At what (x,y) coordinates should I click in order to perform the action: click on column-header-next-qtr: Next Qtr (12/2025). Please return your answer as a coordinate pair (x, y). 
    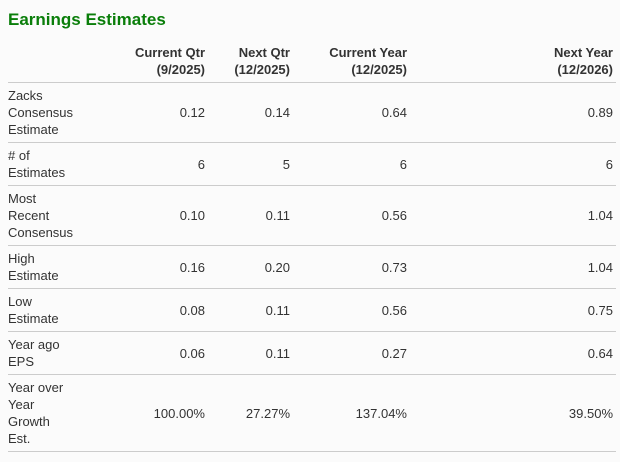
    Looking at the image, I should click on (250, 62).